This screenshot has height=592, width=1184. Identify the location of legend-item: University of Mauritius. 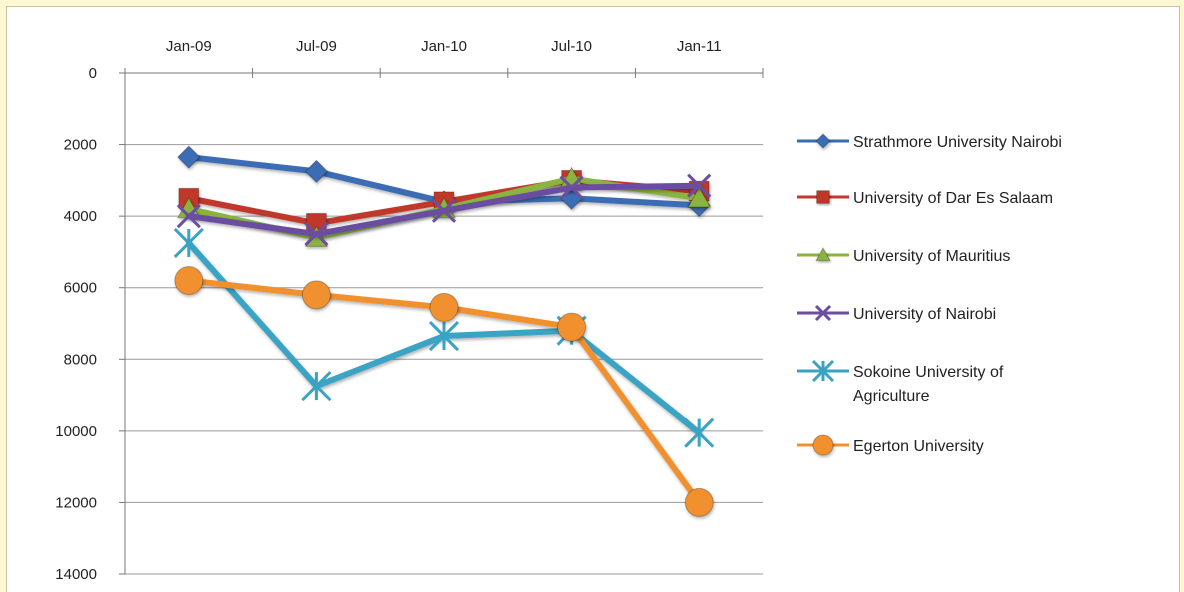
(903, 255).